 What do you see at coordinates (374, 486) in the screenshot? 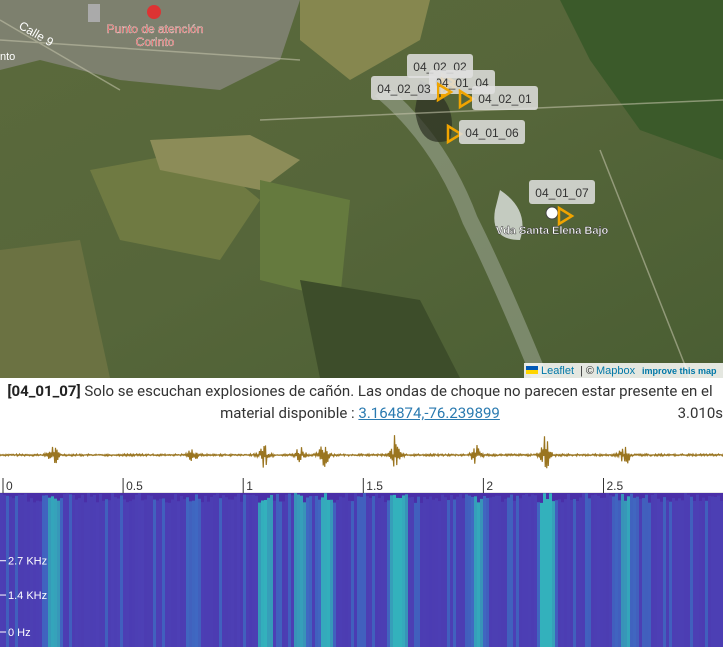
I see `time-tick-label: 1.5` at bounding box center [374, 486].